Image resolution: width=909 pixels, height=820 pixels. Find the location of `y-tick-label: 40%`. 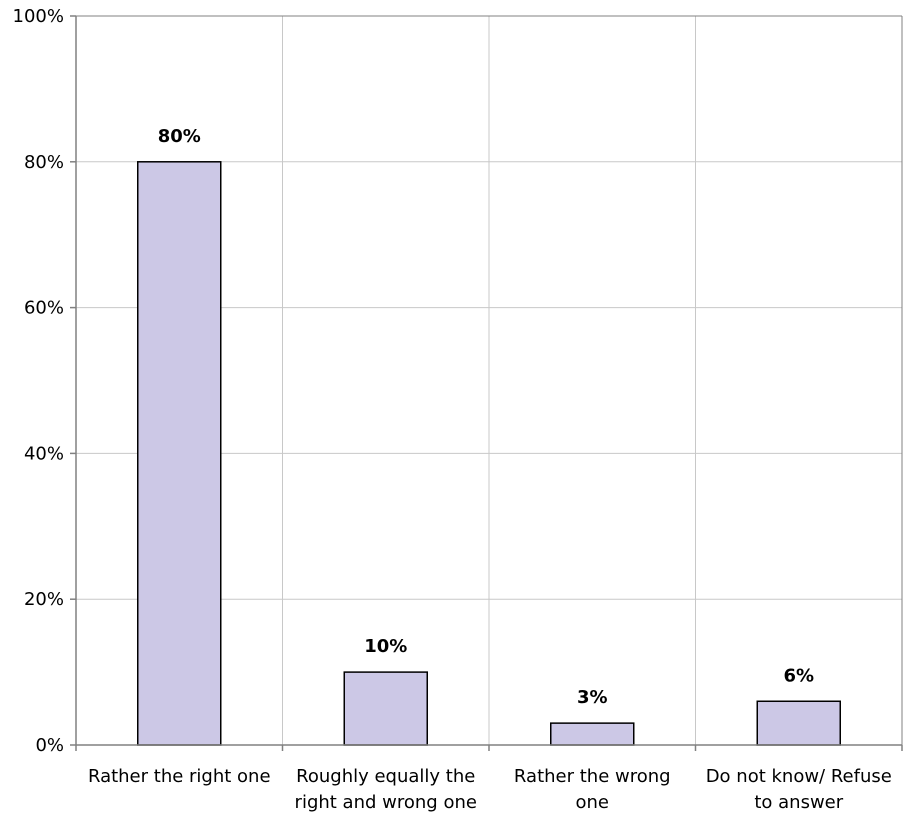

y-tick-label: 40% is located at coordinates (44, 453).